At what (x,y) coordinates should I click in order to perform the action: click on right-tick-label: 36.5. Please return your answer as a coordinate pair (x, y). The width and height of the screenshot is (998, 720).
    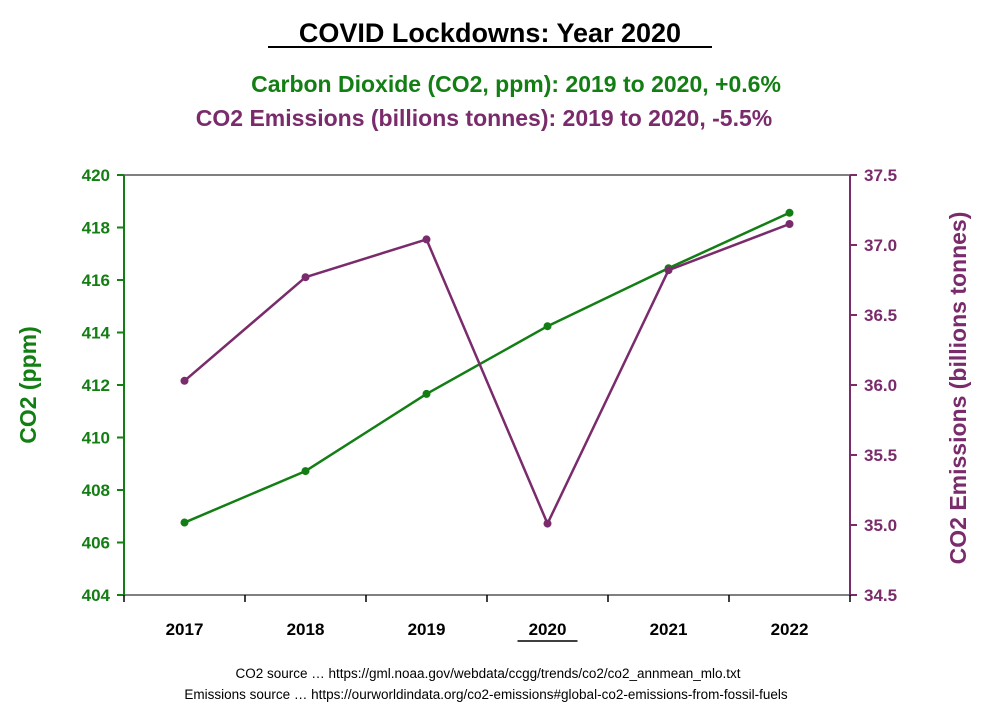
    Looking at the image, I should click on (880, 315).